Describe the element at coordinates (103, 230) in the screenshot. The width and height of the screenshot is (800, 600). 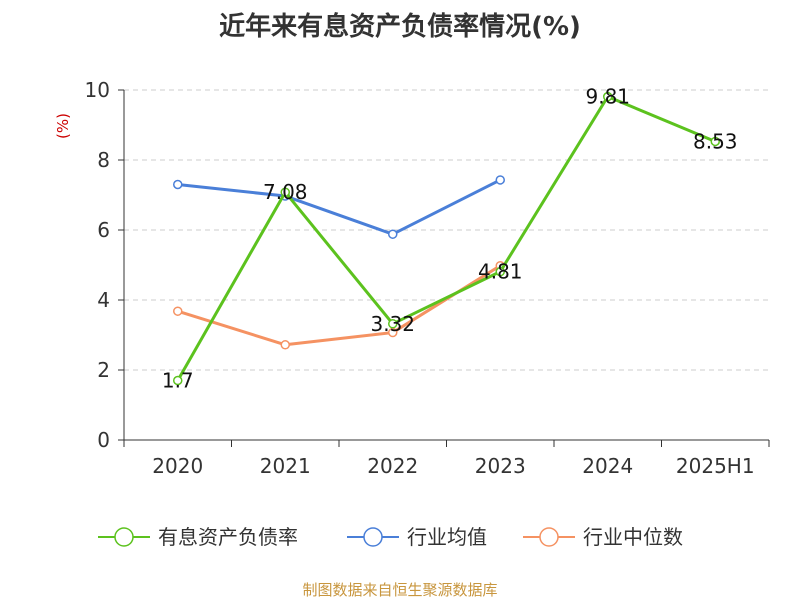
I see `y-tick-label: 6` at that location.